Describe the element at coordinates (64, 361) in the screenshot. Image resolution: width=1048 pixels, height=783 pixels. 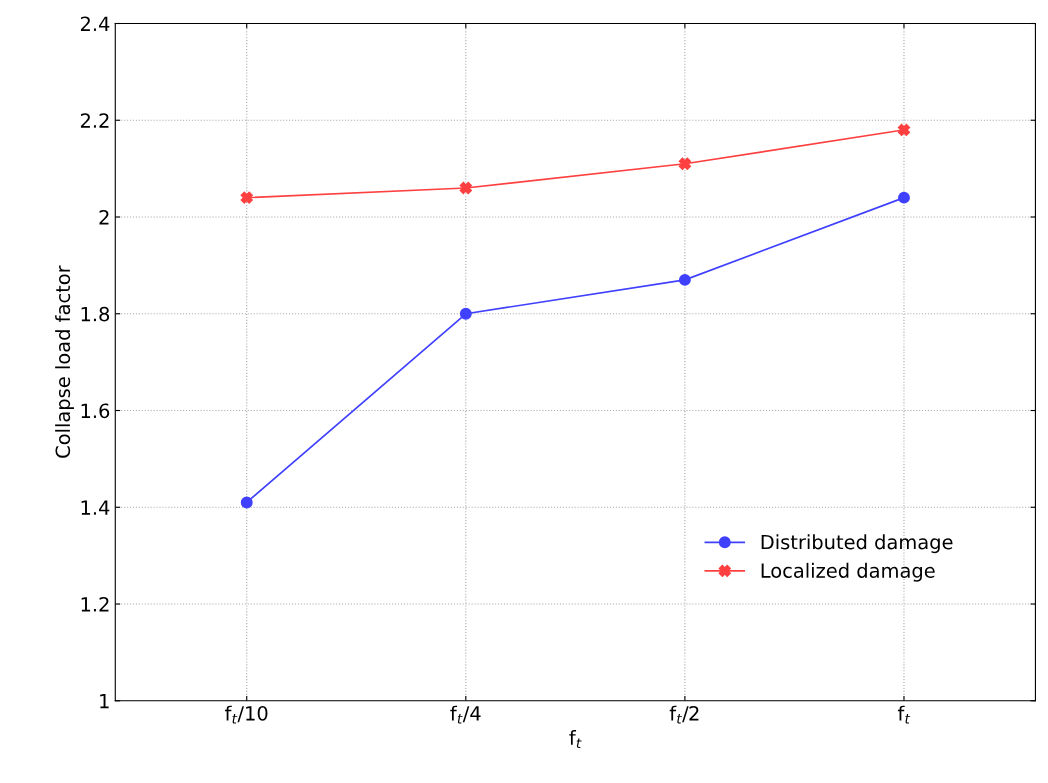
I see `y-axis-title: Collapse load factor` at that location.